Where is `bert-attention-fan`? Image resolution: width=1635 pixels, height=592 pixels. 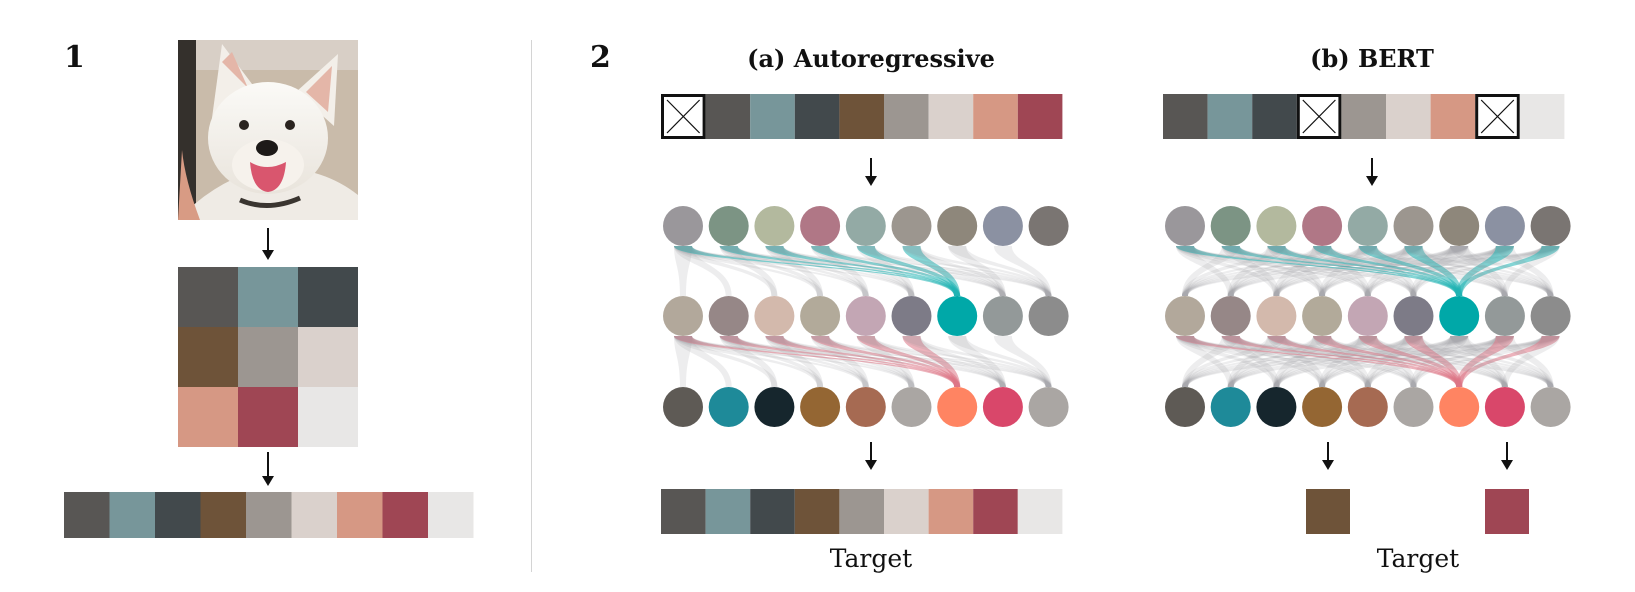
bert-attention-fan is located at coordinates (1368, 271).